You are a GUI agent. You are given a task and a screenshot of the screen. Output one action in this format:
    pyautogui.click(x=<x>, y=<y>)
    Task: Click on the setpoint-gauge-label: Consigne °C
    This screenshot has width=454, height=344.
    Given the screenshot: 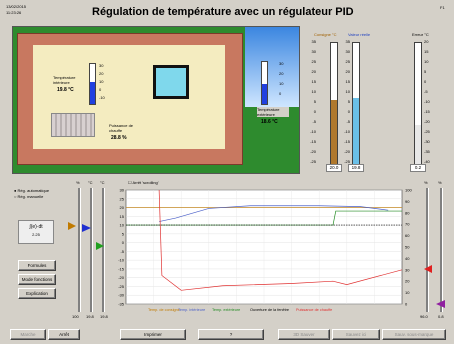 What is the action you would take?
    pyautogui.click(x=325, y=34)
    